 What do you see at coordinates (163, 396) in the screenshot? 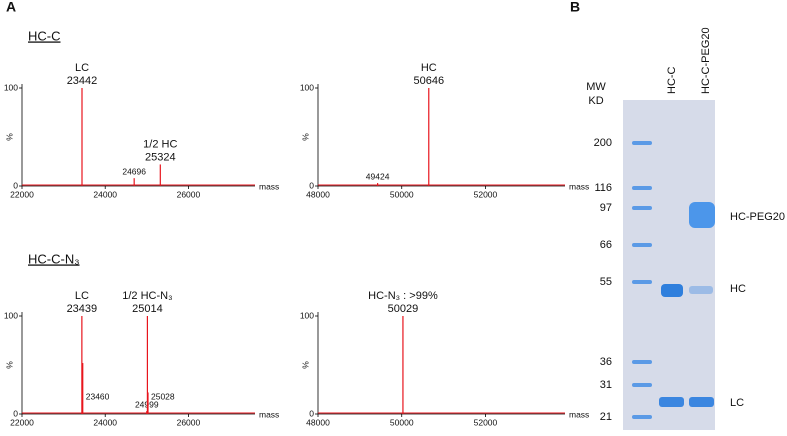
I see `peak-mass: 25028` at bounding box center [163, 396].